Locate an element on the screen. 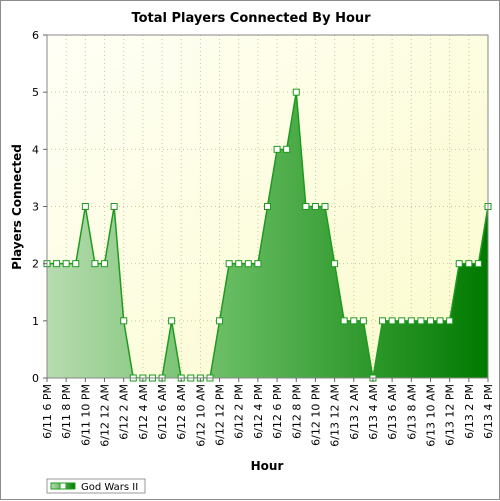 Image resolution: width=500 pixels, height=501 pixels. x-tick-label: 6/13 6 AM is located at coordinates (392, 412).